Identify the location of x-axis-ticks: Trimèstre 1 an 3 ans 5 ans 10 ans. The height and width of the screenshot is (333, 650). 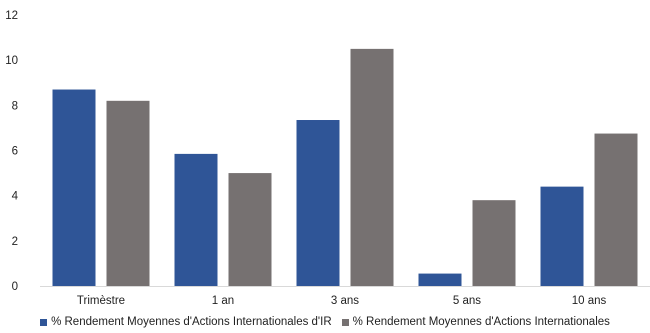
(342, 301).